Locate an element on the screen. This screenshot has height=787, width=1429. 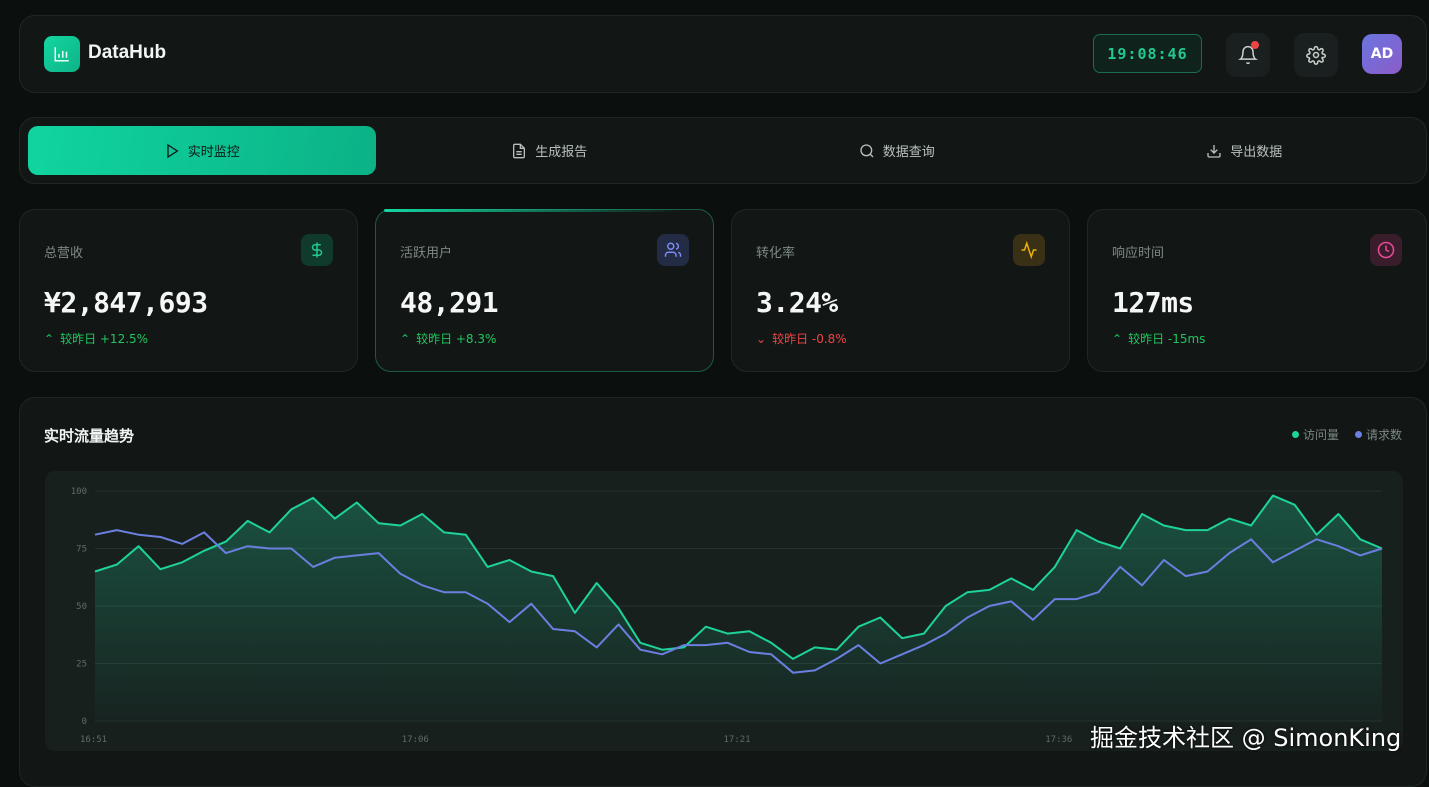
stat-label: 转化率 is located at coordinates (775, 251).